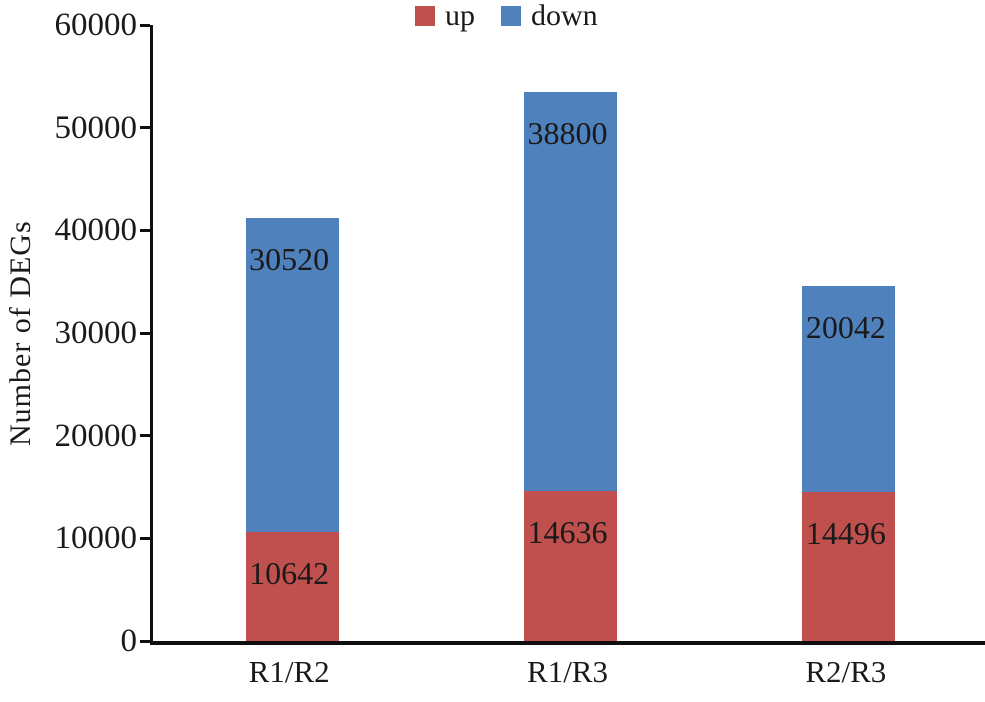 The width and height of the screenshot is (985, 702). Describe the element at coordinates (567, 133) in the screenshot. I see `bar-value-label: 38800` at that location.